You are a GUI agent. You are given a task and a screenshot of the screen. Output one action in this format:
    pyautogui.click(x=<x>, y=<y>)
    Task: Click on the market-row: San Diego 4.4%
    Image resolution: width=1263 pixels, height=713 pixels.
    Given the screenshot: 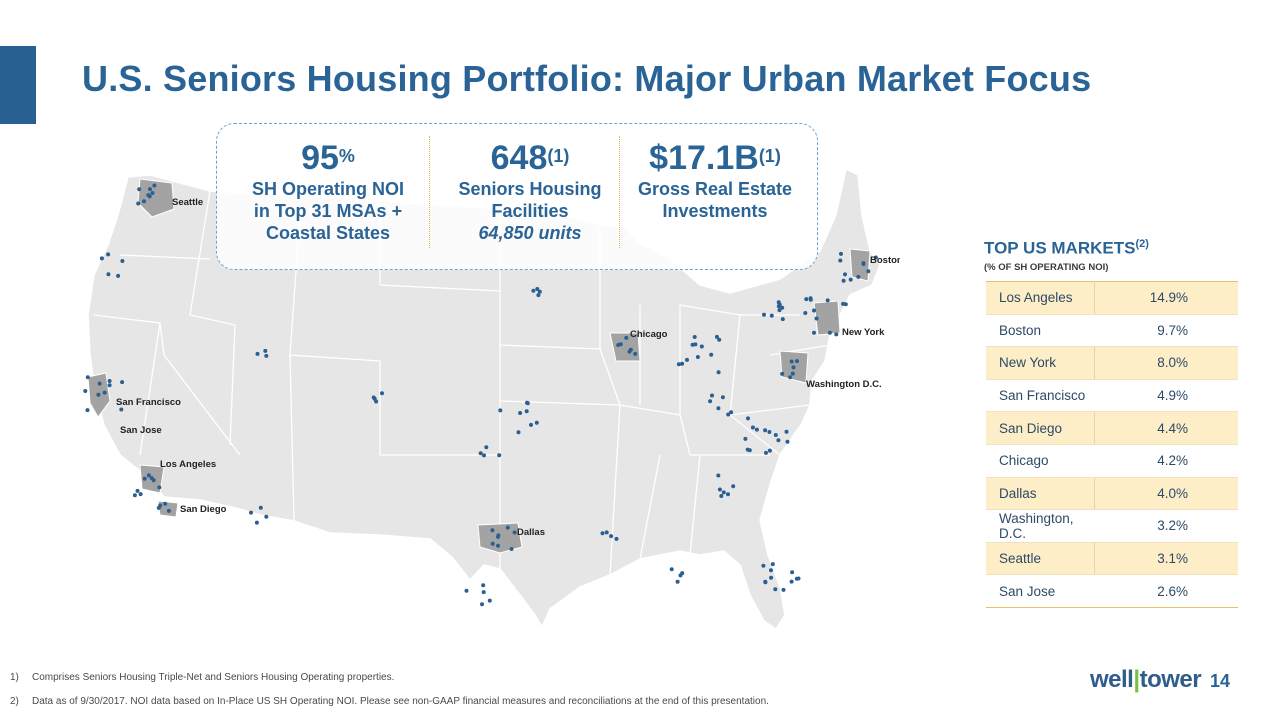 What is the action you would take?
    pyautogui.click(x=1112, y=428)
    